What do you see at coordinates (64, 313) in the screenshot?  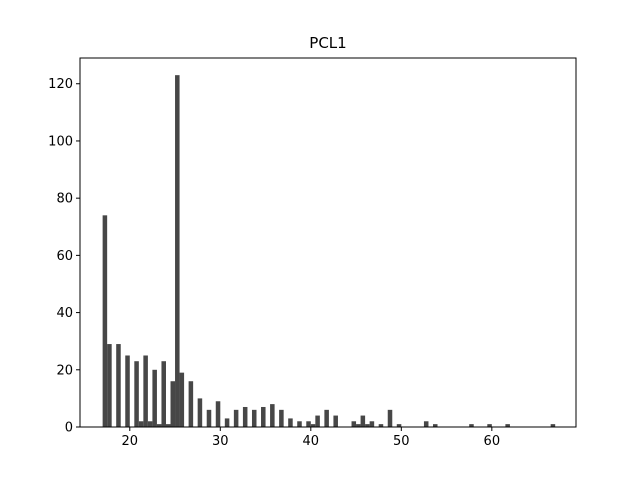 I see `y-tick-label: 40` at bounding box center [64, 313].